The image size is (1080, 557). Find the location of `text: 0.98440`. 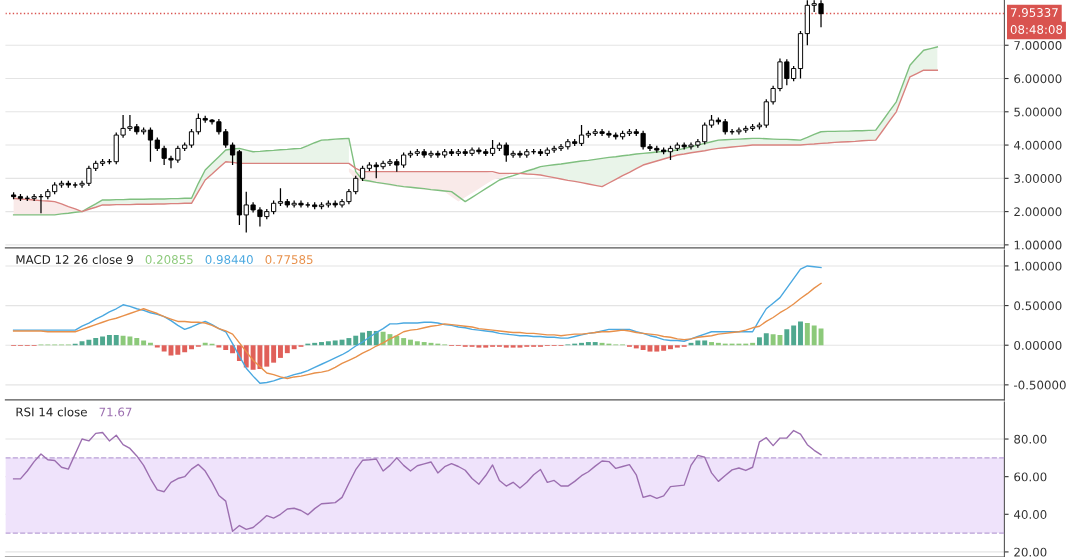

text: 0.98440 is located at coordinates (229, 260).